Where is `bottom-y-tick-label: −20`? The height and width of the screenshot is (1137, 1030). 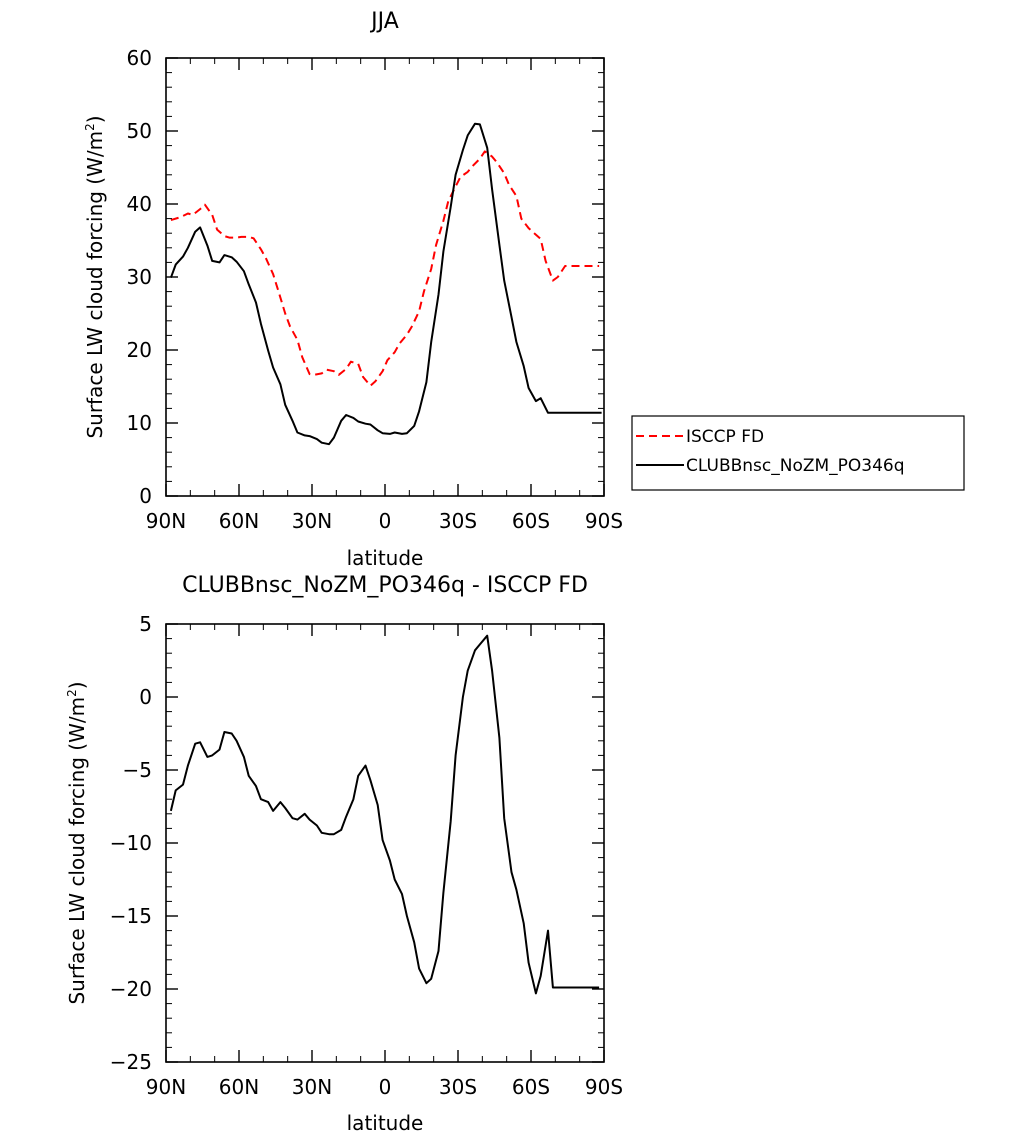 bottom-y-tick-label: −20 is located at coordinates (131, 989).